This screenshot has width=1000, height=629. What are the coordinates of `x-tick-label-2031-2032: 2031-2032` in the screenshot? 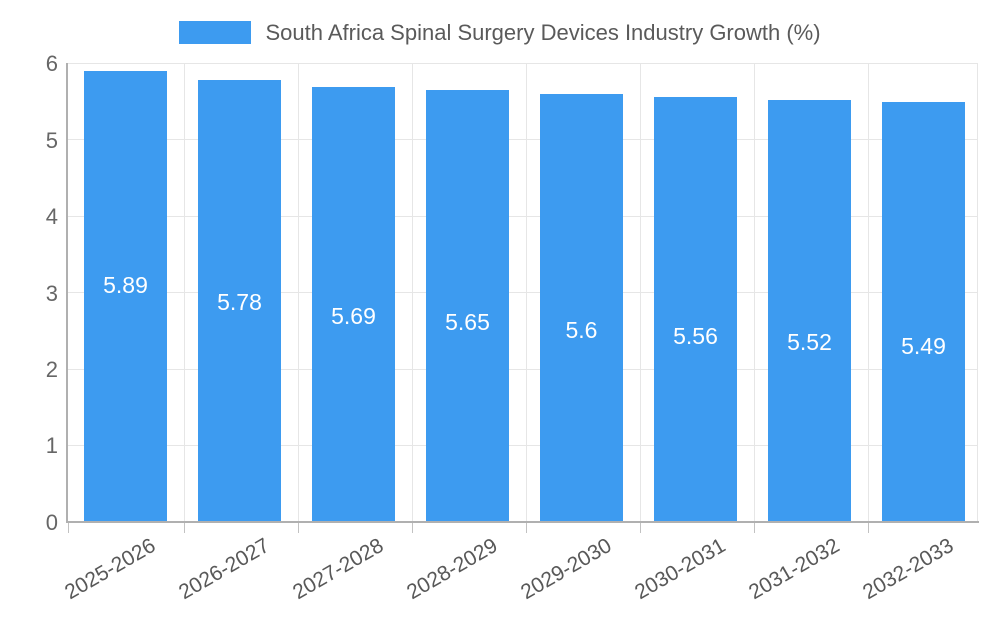 It's located at (794, 569).